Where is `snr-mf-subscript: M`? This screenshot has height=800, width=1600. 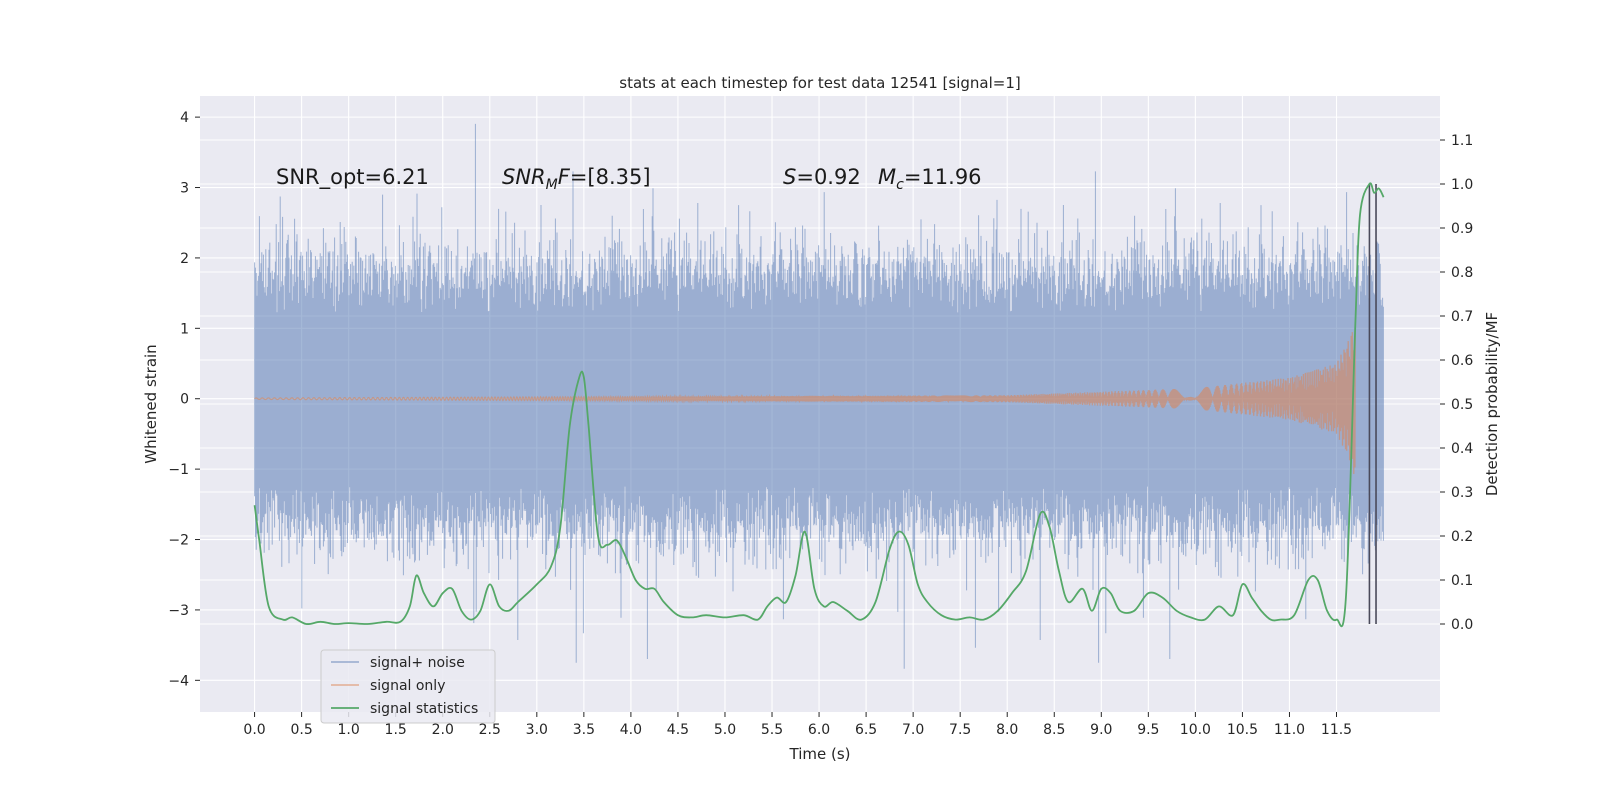
snr-mf-subscript: M is located at coordinates (552, 185).